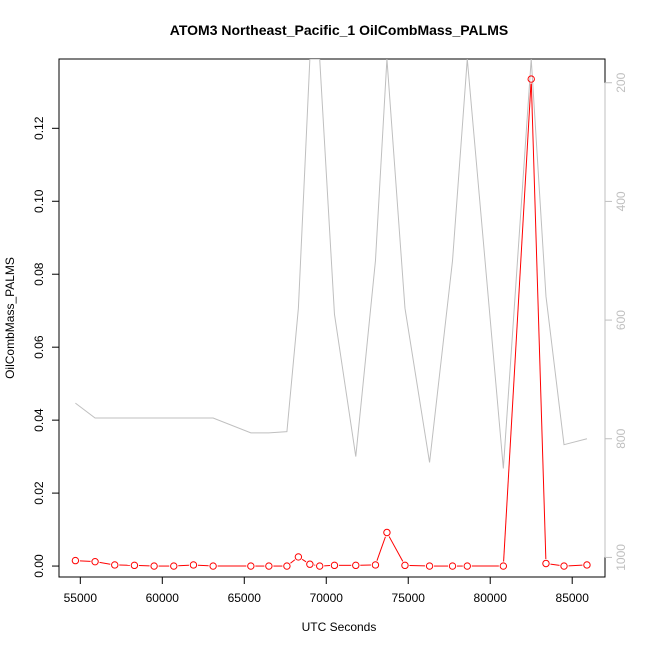 Image resolution: width=650 pixels, height=650 pixels. I want to click on secondary-y-axis: 200 400 600 800 1000, so click(616, 321).